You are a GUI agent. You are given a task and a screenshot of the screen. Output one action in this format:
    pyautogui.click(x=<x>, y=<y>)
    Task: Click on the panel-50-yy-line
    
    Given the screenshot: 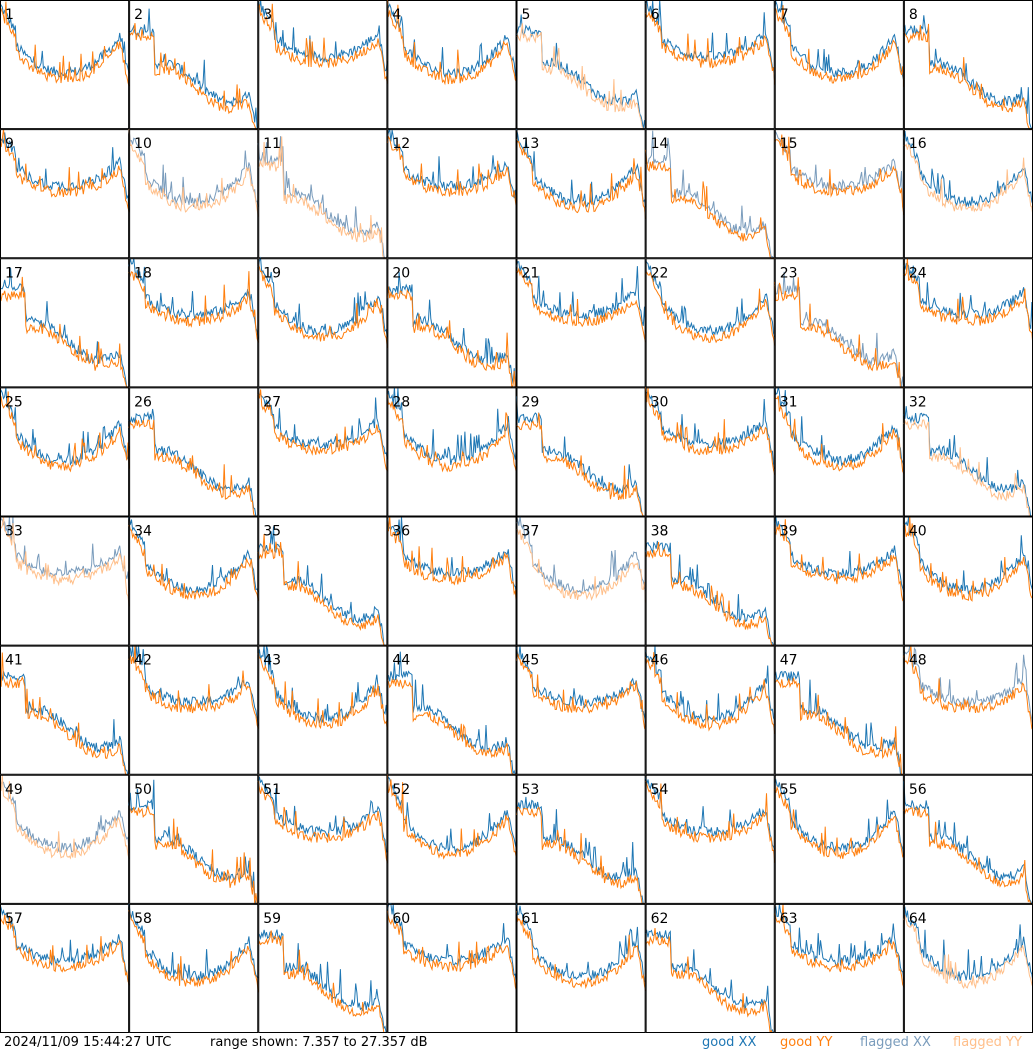 What is the action you would take?
    pyautogui.click(x=193, y=855)
    